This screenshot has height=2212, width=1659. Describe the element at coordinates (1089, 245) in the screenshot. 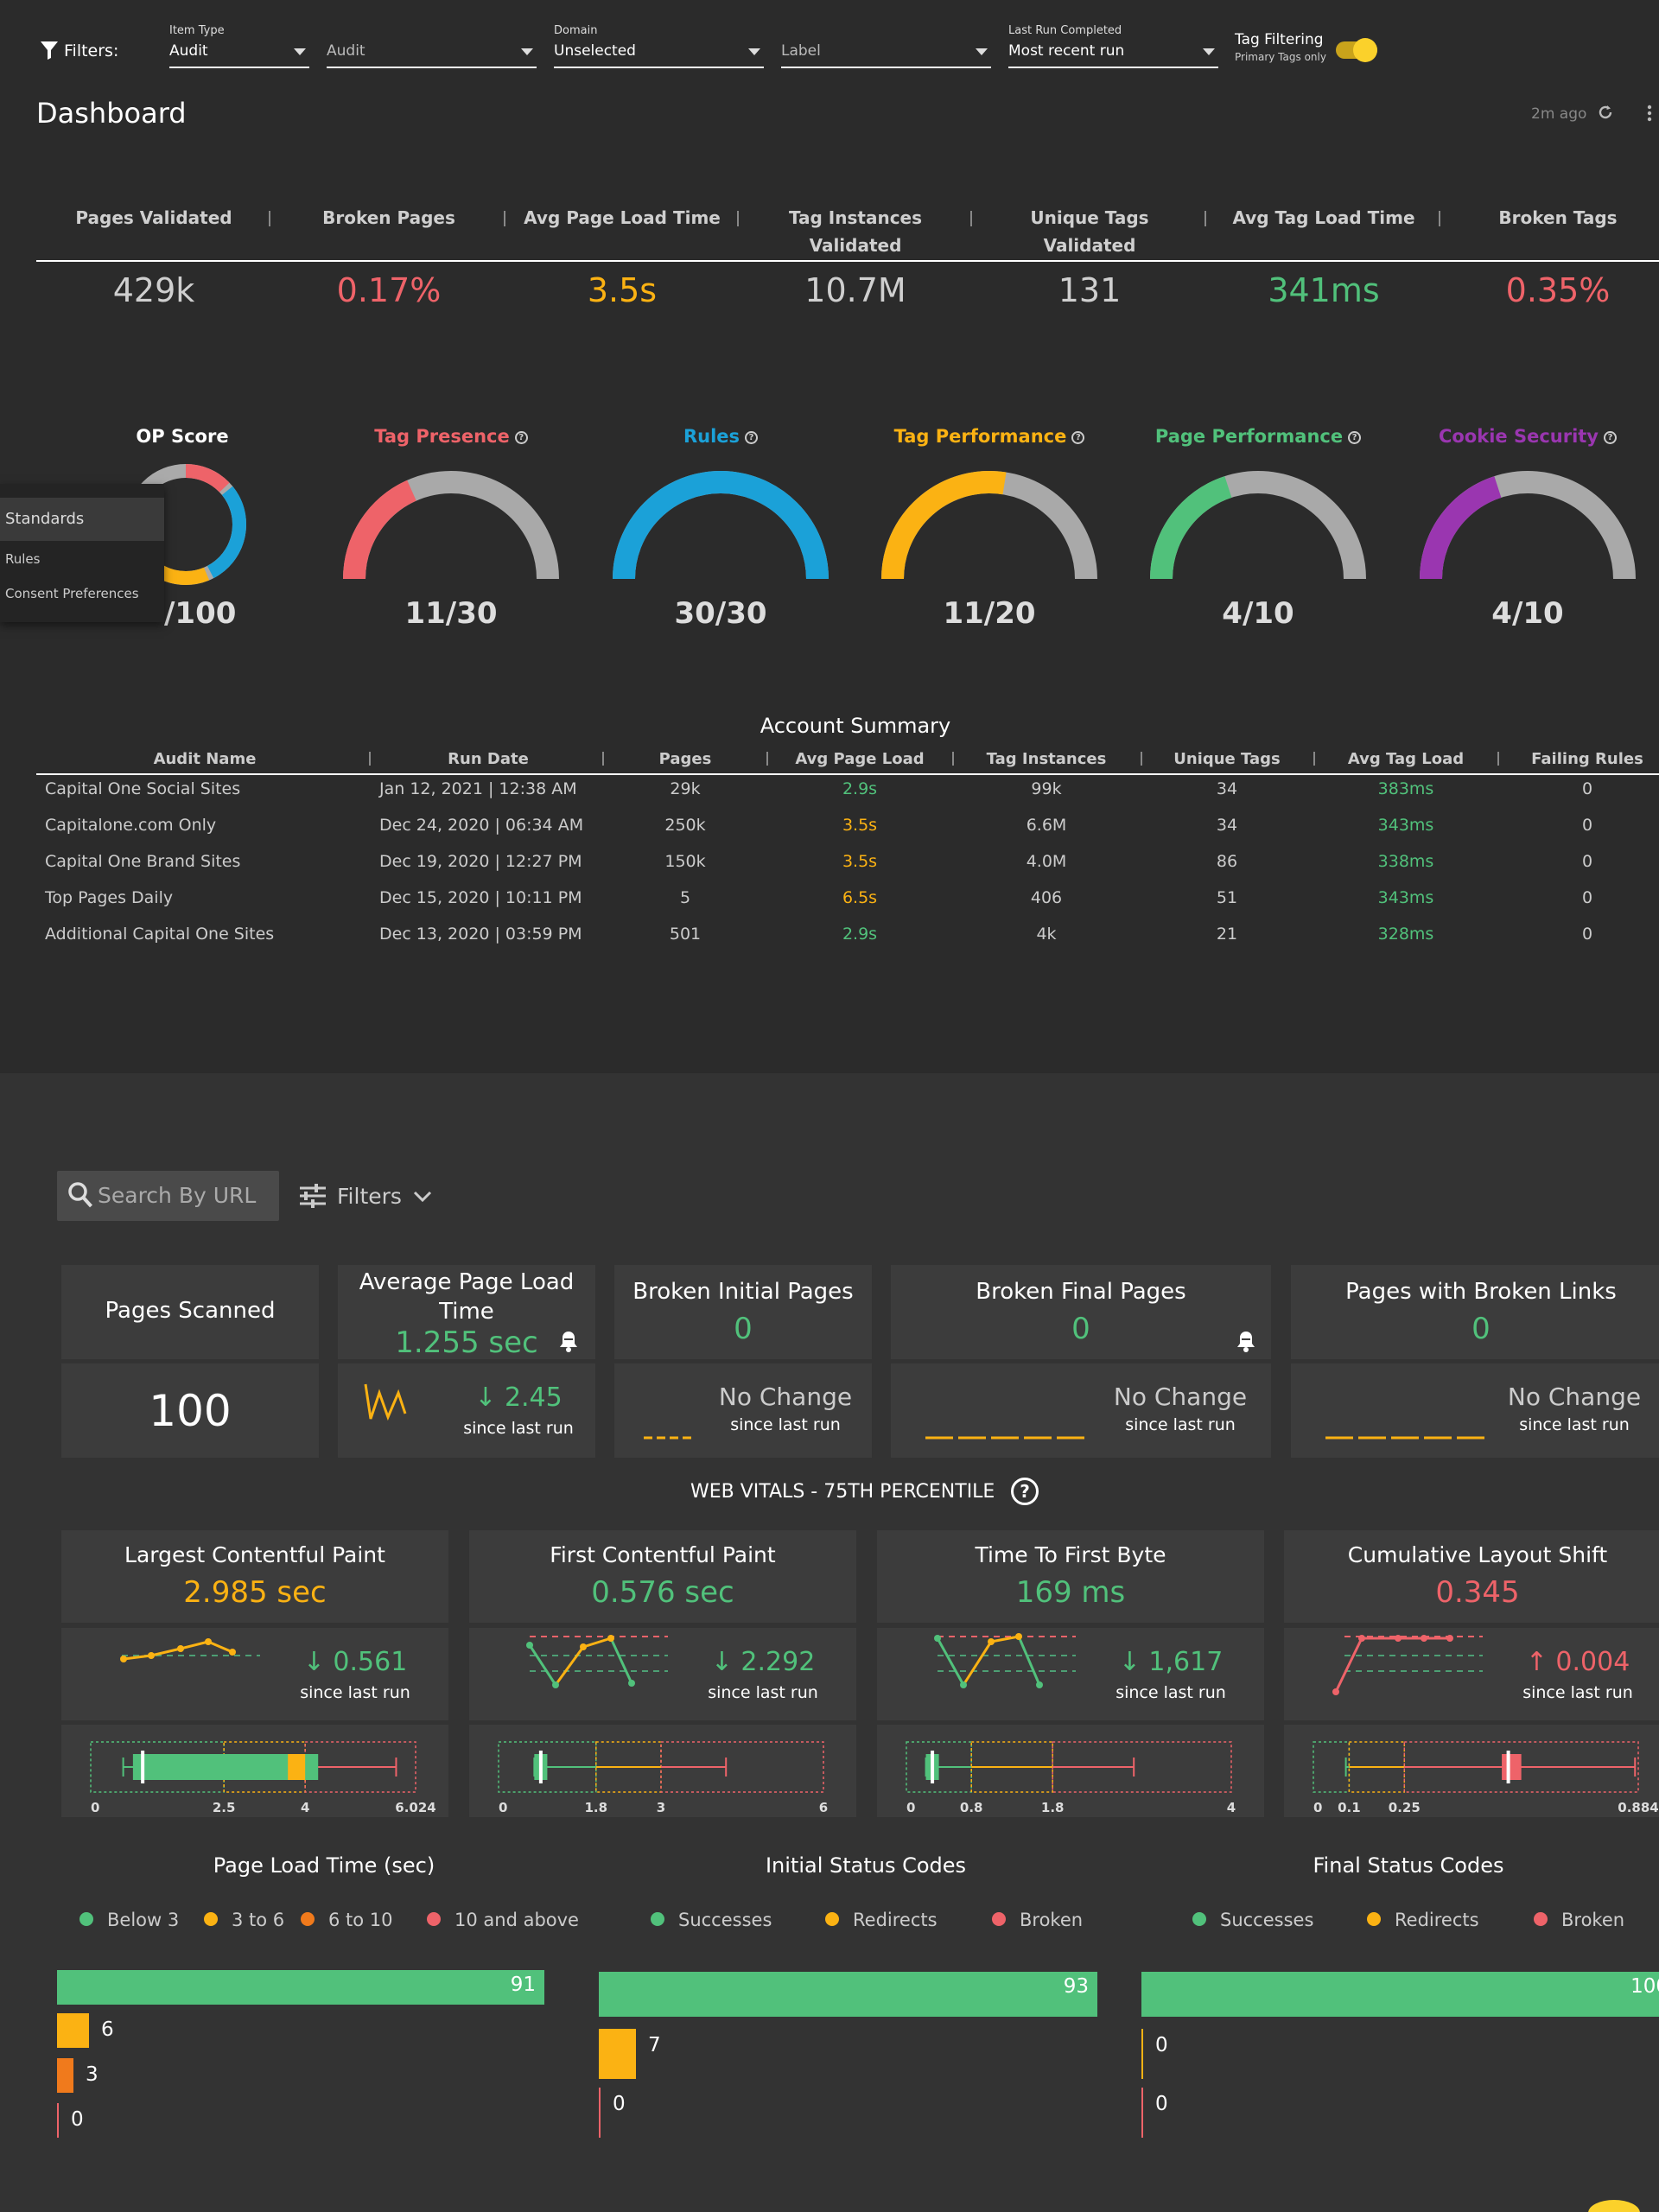

I see `metric-label-line2: Validated` at that location.